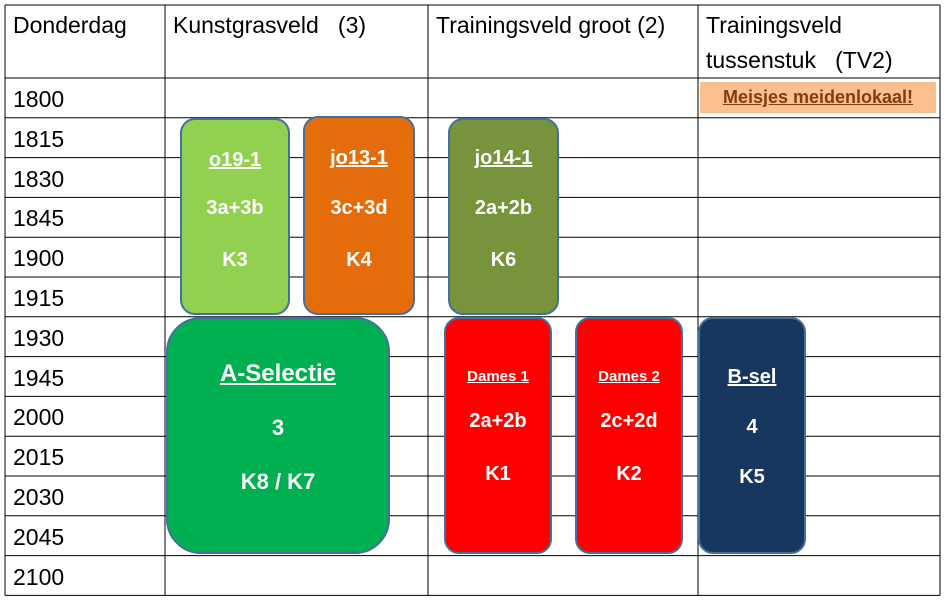 The width and height of the screenshot is (946, 602). I want to click on time-label: 2100, so click(39, 576).